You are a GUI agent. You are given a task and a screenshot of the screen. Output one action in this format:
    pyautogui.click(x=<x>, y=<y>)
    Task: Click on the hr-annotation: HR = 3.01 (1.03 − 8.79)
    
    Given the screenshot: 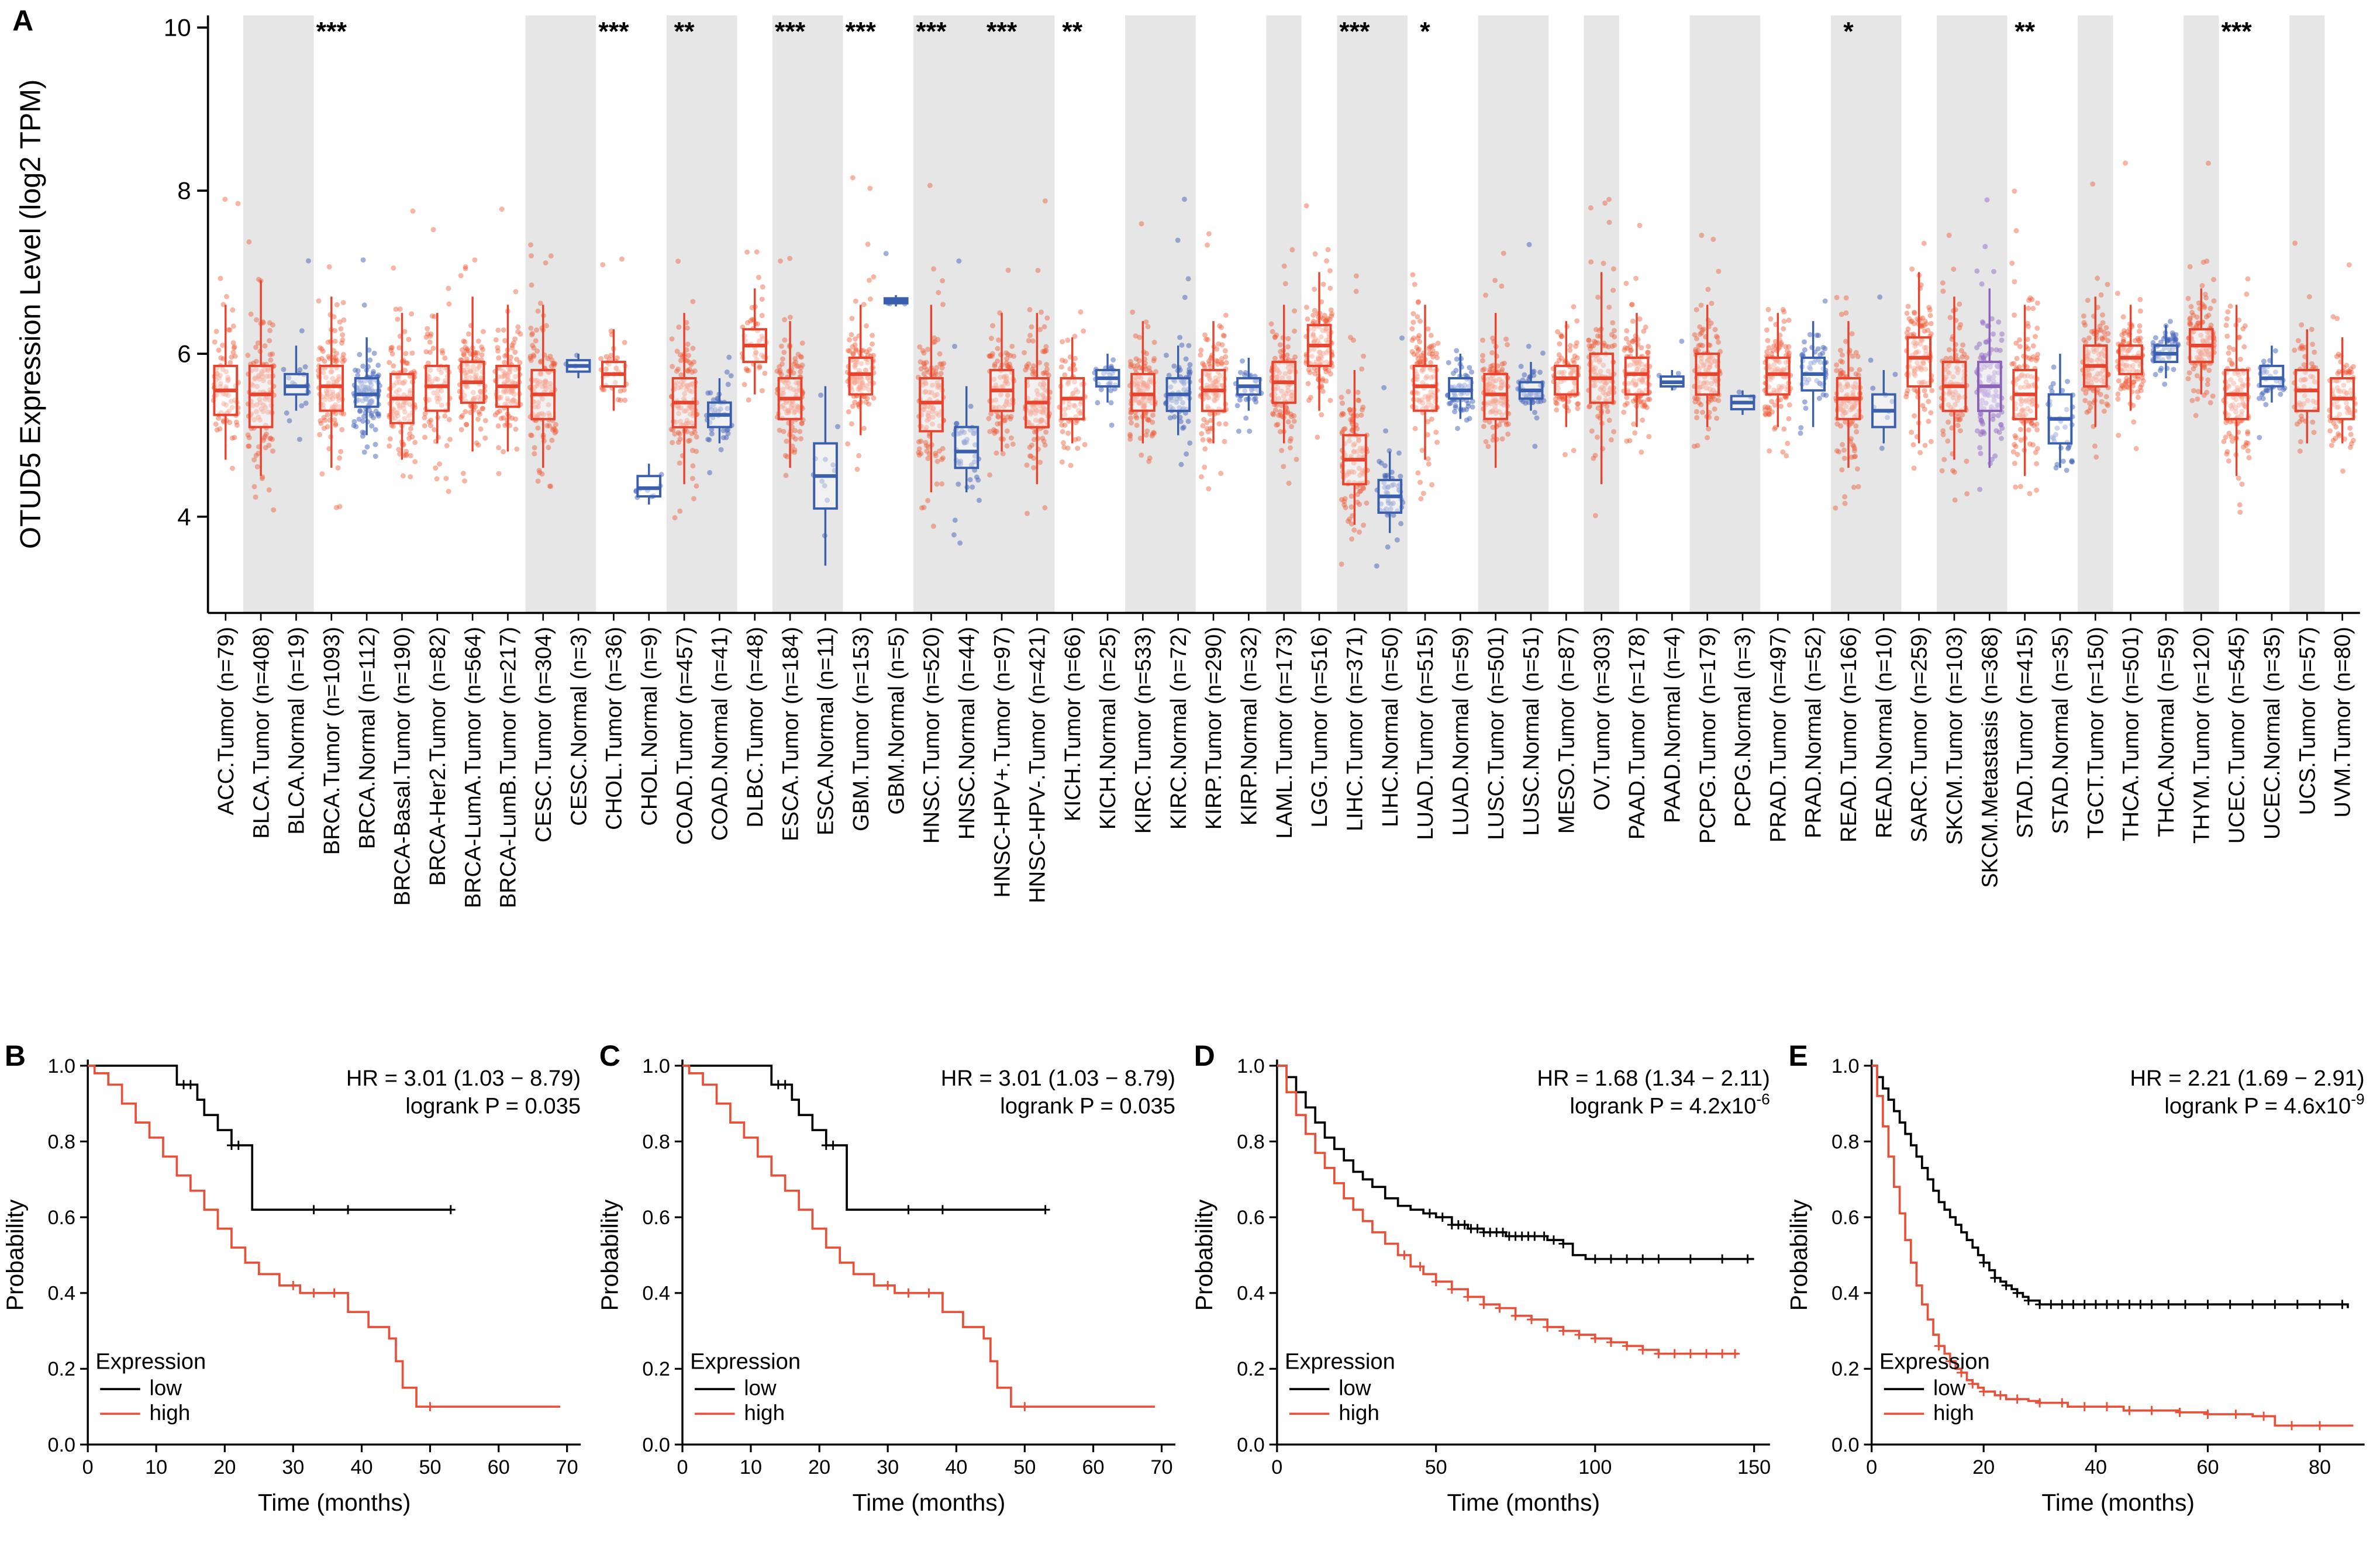 What is the action you would take?
    pyautogui.click(x=463, y=1078)
    